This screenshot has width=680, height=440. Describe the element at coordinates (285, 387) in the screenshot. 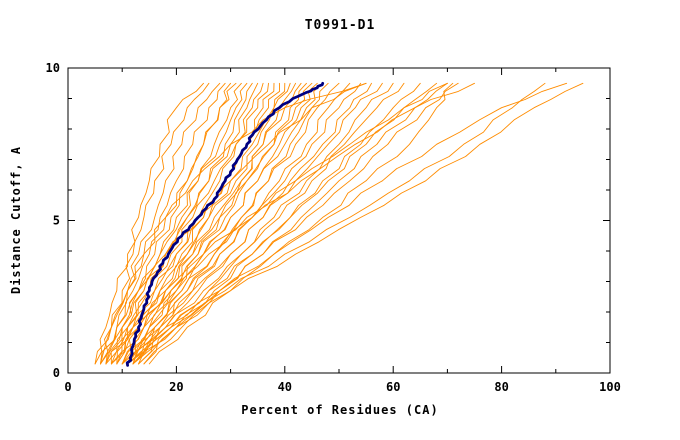

I see `x-tick-label: 40` at that location.